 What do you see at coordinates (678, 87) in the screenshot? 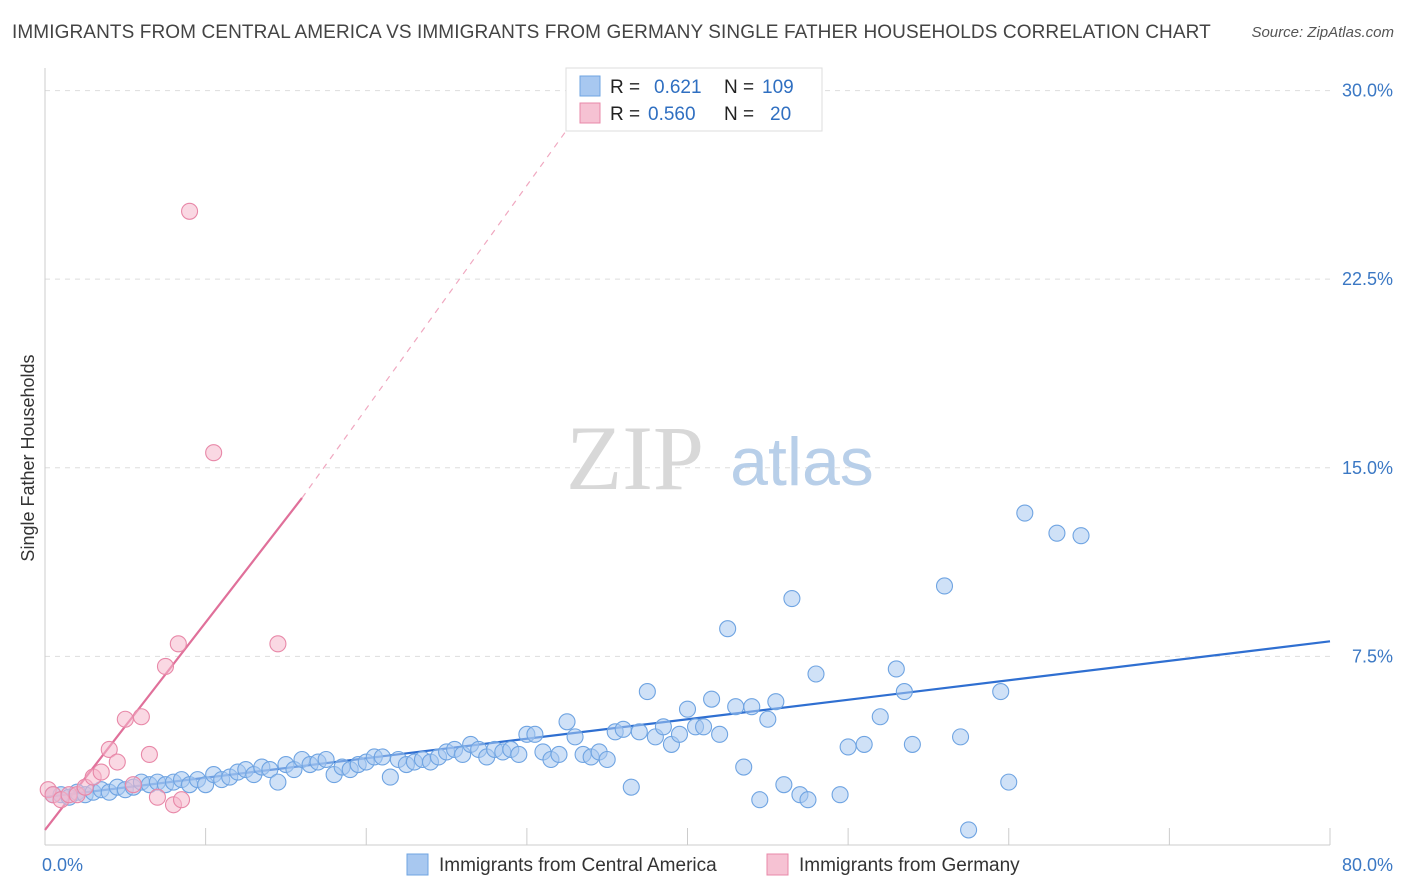
I see `legend-r-value-1: 0.621` at bounding box center [678, 87].